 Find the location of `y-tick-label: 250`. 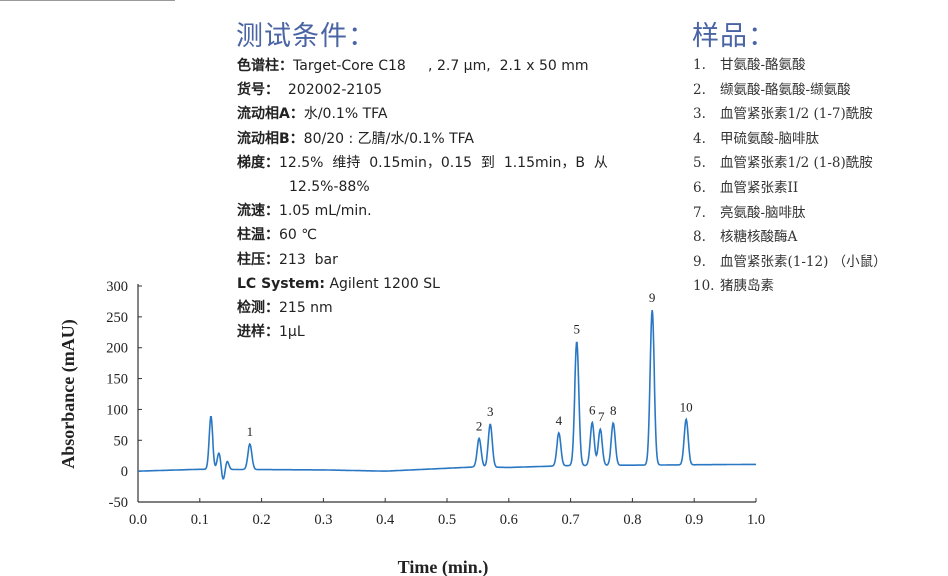

y-tick-label: 250 is located at coordinates (117, 318).